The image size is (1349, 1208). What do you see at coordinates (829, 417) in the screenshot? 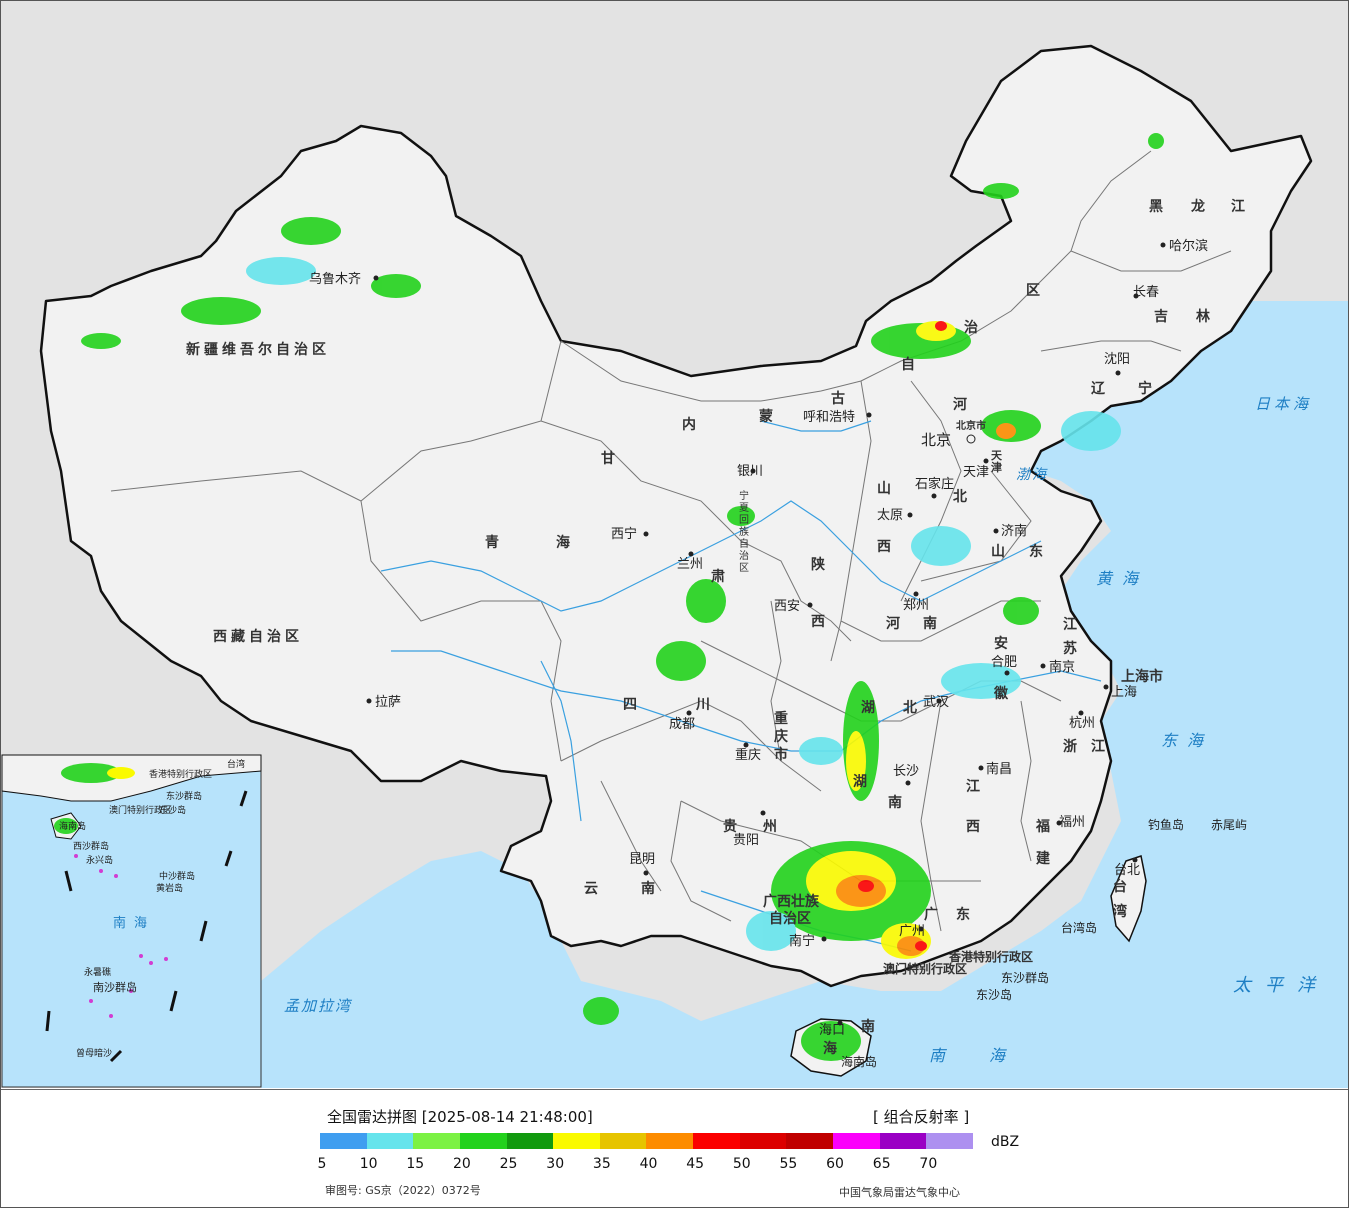
I see `city-hohhot: 呼和浩特` at bounding box center [829, 417].